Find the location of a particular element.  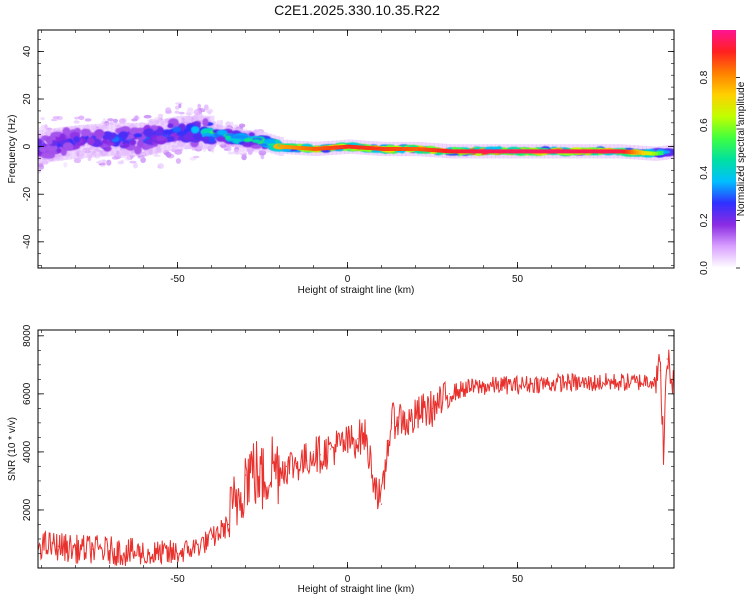

colorbar-tick-label: 0.6 is located at coordinates (704, 125).